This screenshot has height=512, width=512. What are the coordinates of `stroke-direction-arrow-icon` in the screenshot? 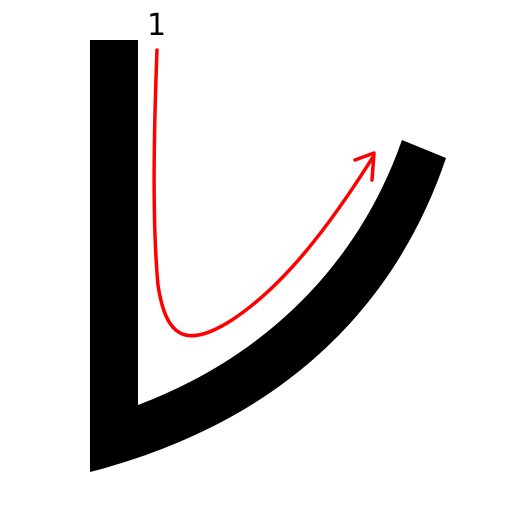 It's located at (364, 166).